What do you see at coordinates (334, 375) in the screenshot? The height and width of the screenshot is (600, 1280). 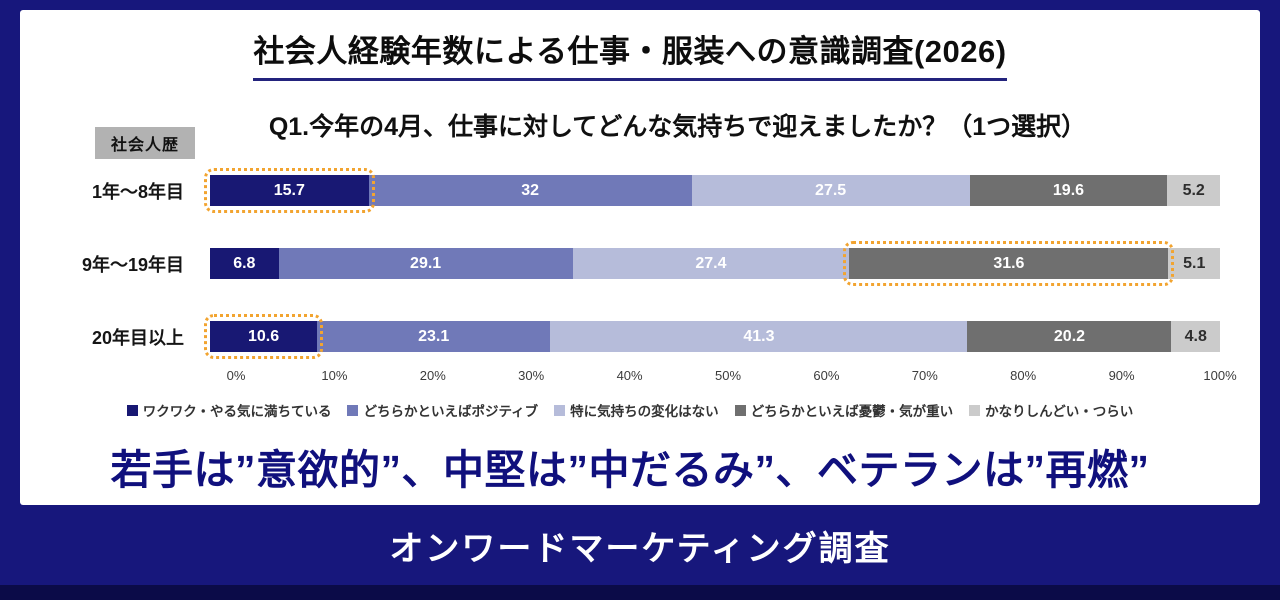 I see `axis-tick: 10%` at bounding box center [334, 375].